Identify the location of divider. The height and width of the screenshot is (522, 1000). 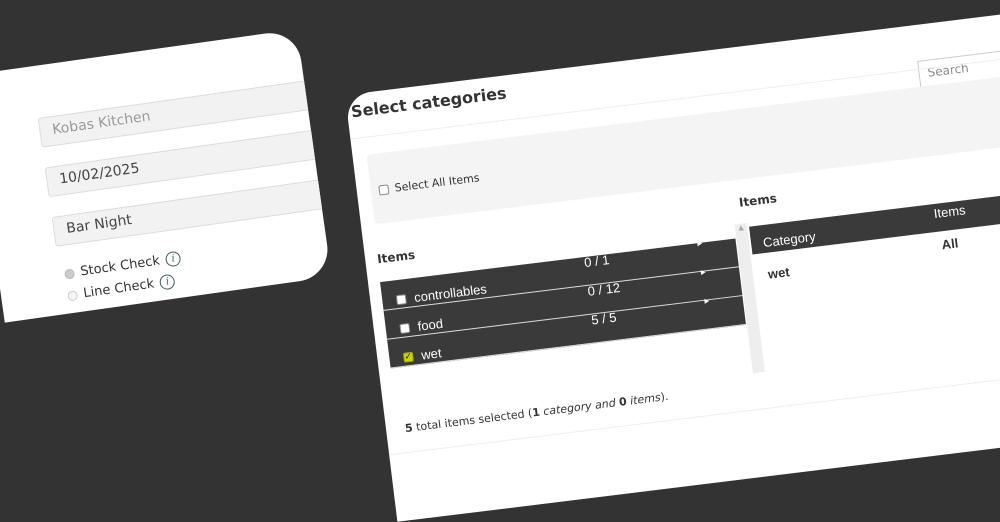
(694, 410).